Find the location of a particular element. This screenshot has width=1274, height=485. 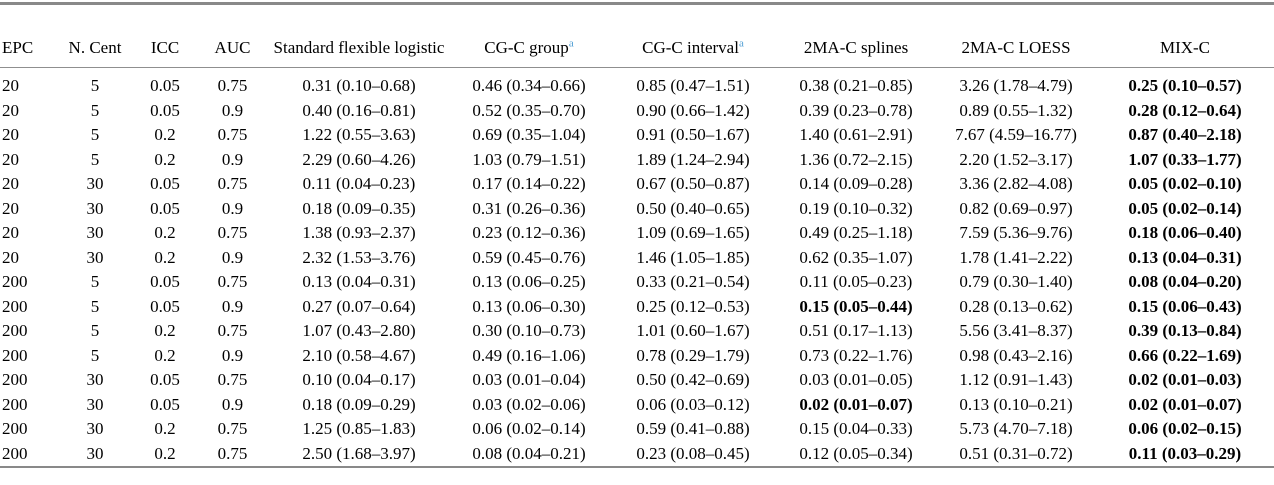

table-cell: 0.08 (0.04–0.21) is located at coordinates (529, 453).